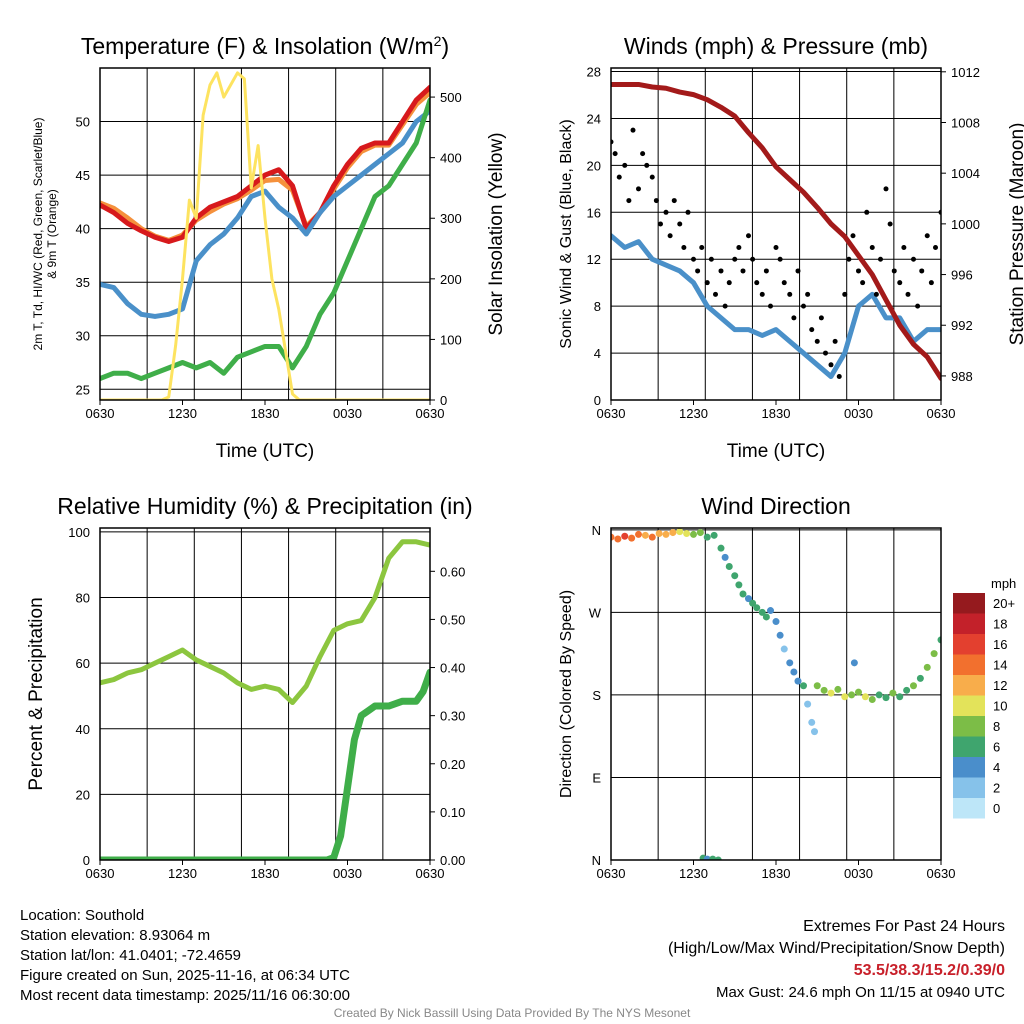 The image size is (1024, 1024). What do you see at coordinates (265, 764) in the screenshot?
I see `series-precipitation` at bounding box center [265, 764].